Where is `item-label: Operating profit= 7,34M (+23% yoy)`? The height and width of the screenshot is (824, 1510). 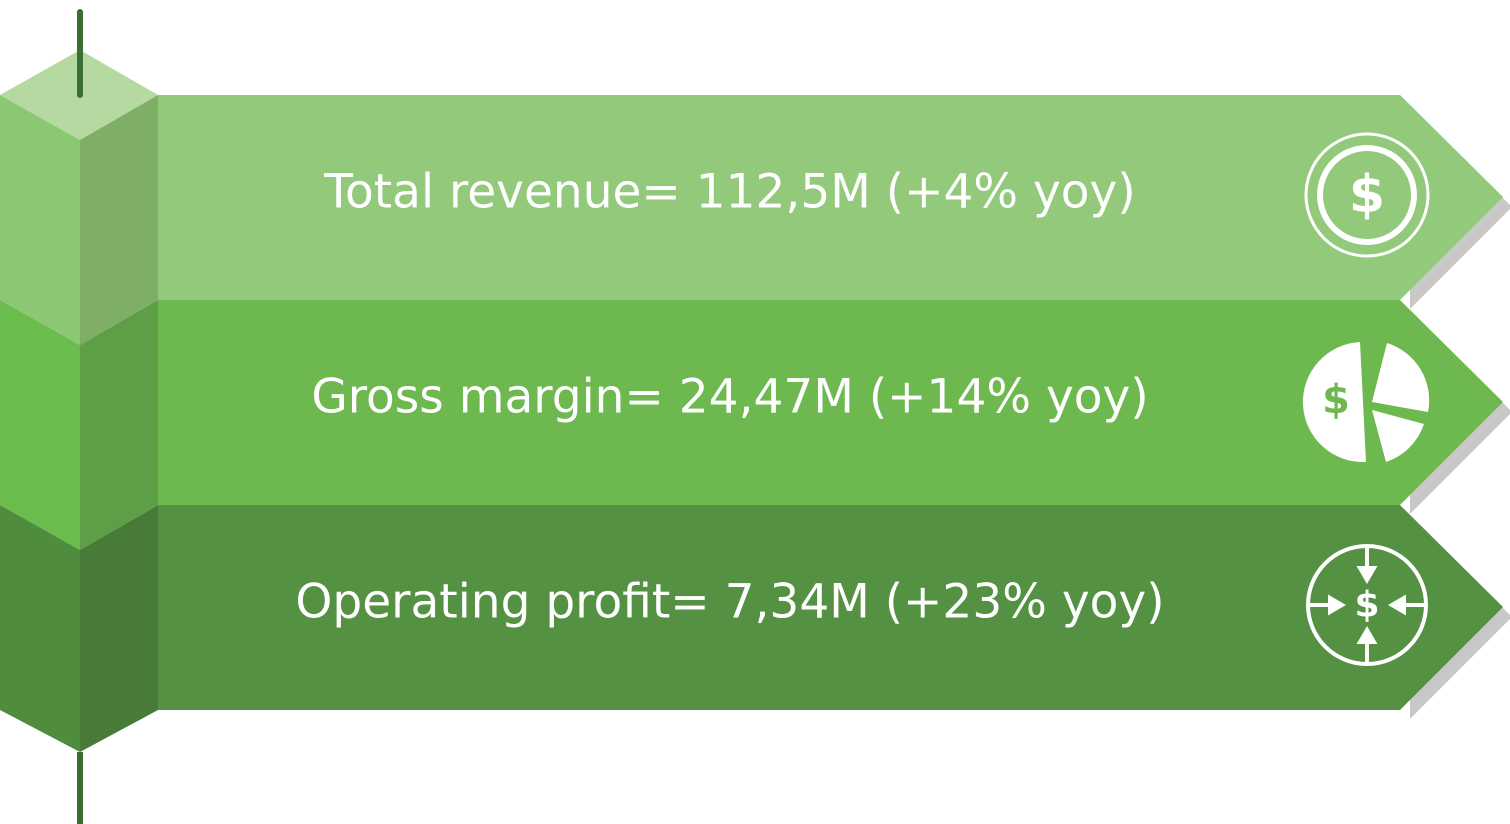 item-label: Operating profit= 7,34M (+23% yoy) is located at coordinates (729, 602).